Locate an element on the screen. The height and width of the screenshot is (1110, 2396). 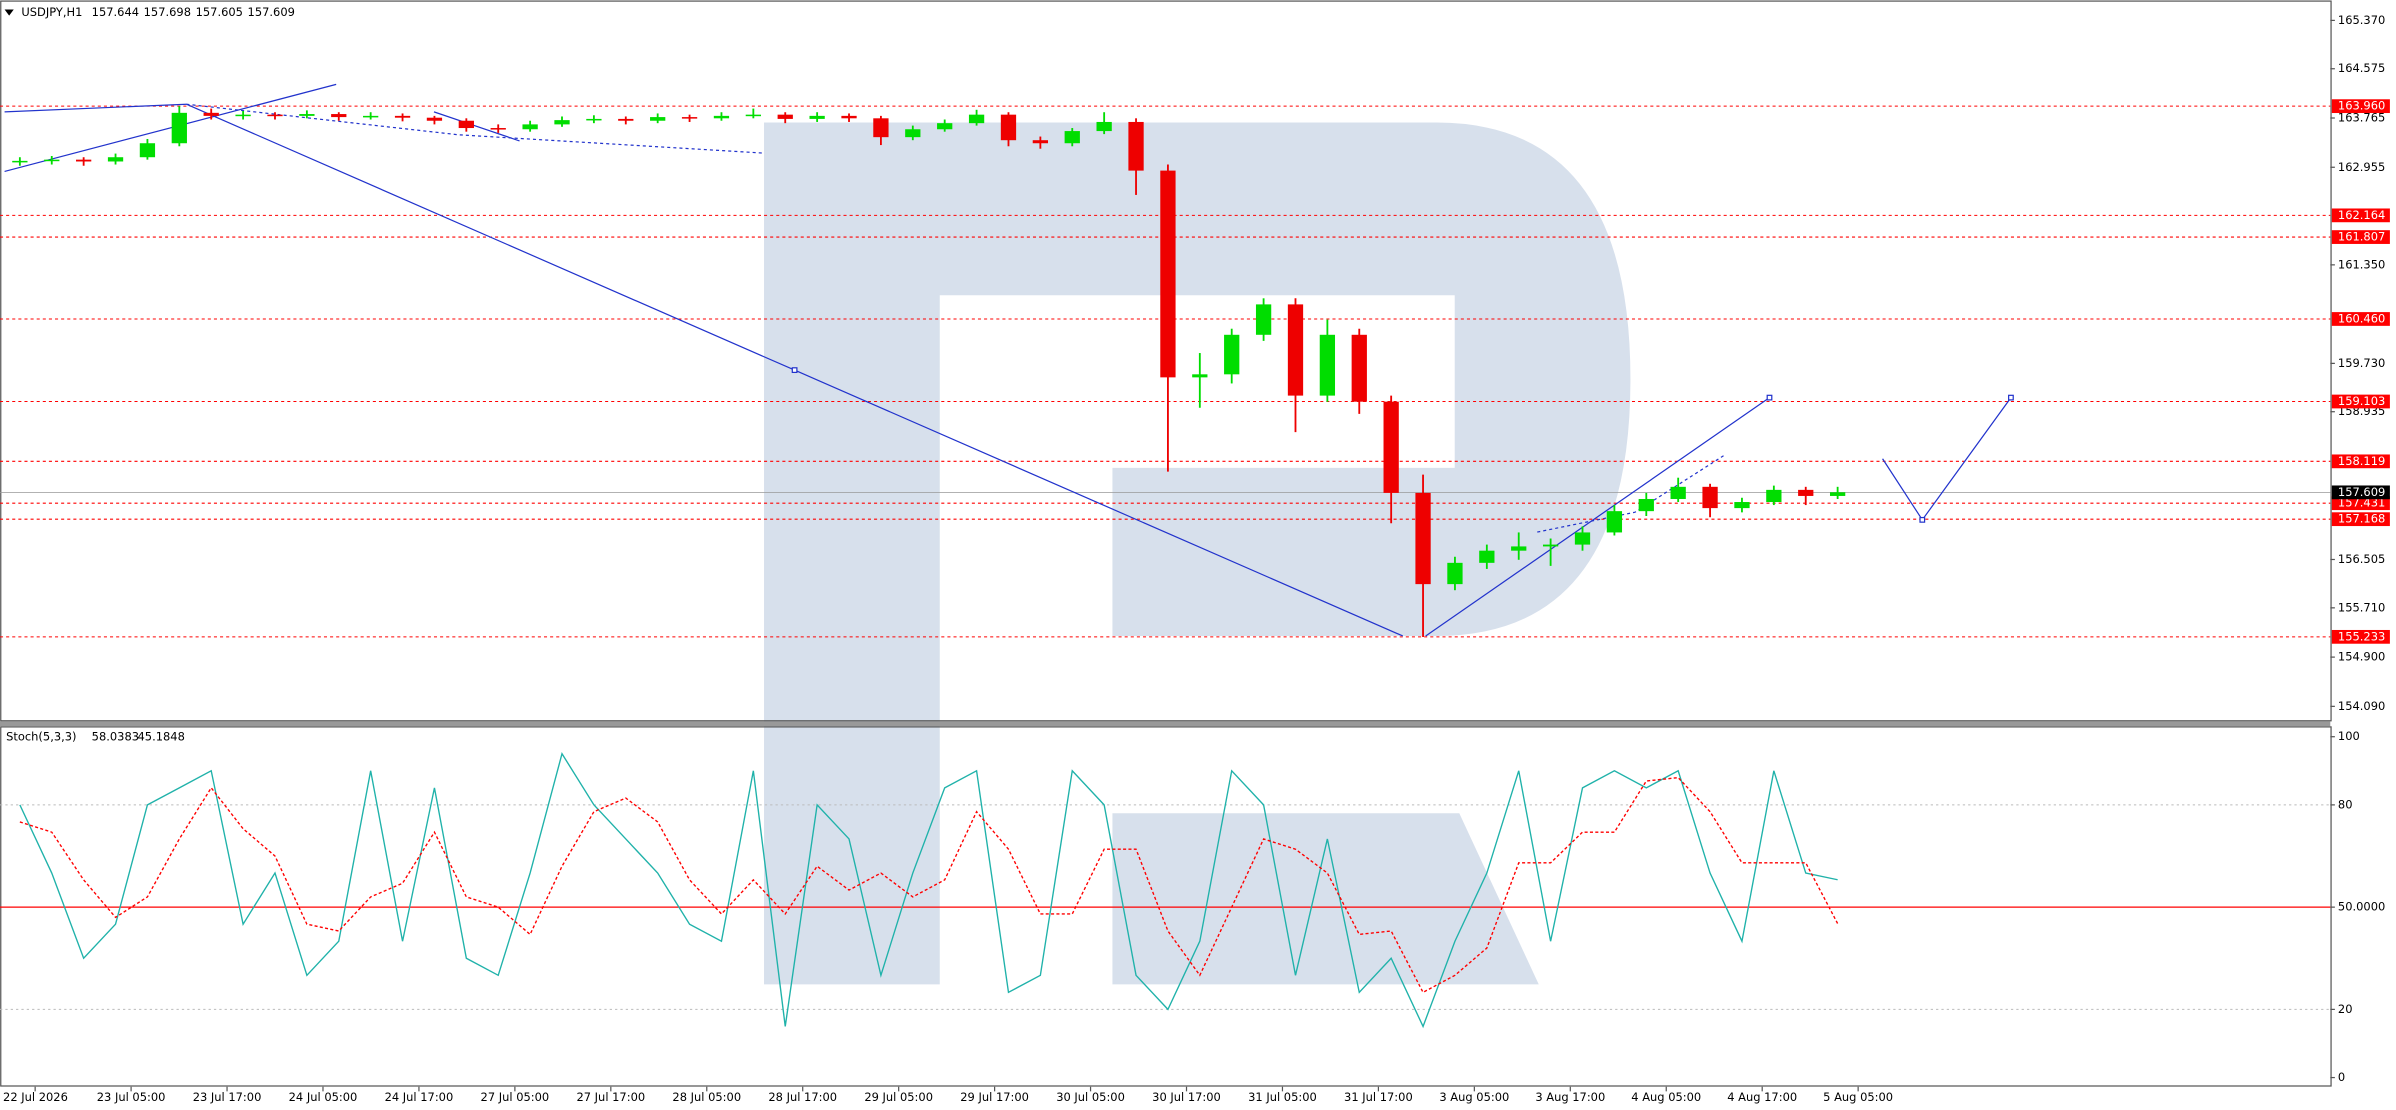
stoch-main-value: 58.0383 is located at coordinates (115, 736).